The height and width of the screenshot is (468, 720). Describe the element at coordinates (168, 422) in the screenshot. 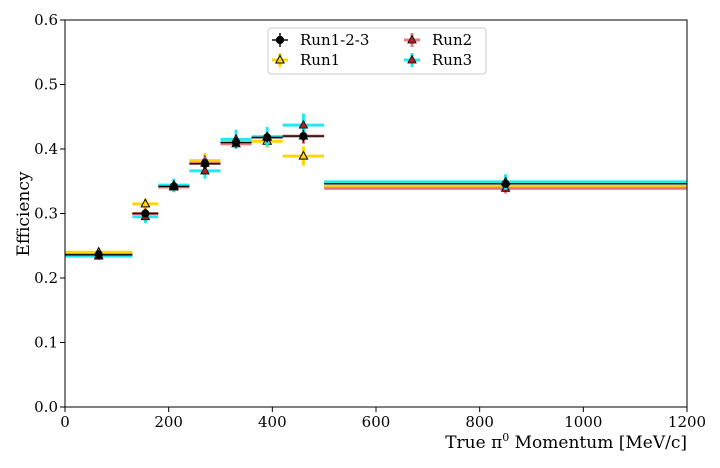

I see `x-tick-label: 200` at that location.